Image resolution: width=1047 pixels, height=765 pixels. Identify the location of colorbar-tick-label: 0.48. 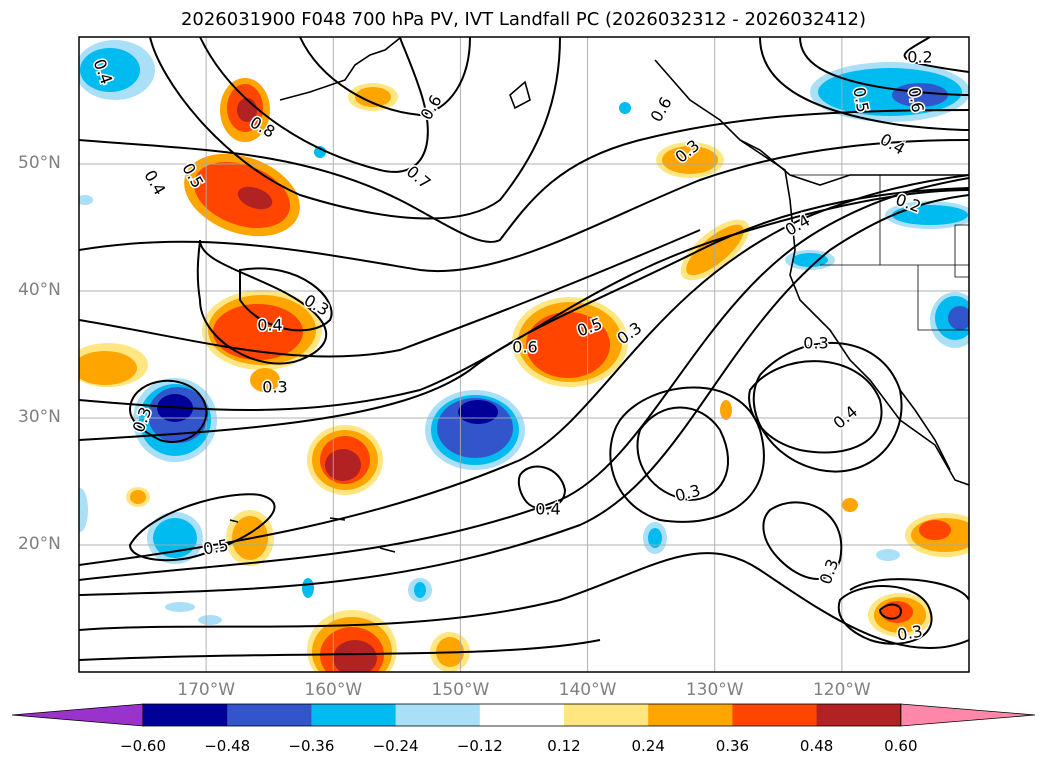
(816, 746).